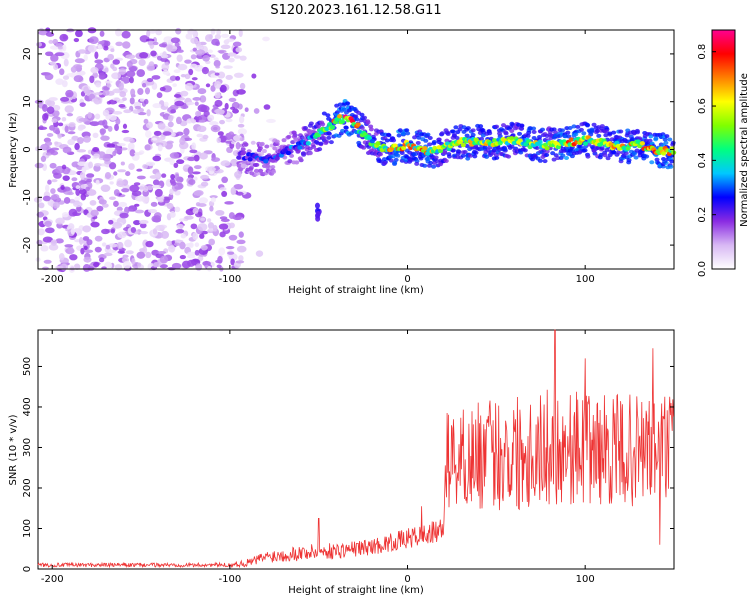 This screenshot has height=600, width=750. Describe the element at coordinates (27, 245) in the screenshot. I see `y-tick-label: -20` at that location.